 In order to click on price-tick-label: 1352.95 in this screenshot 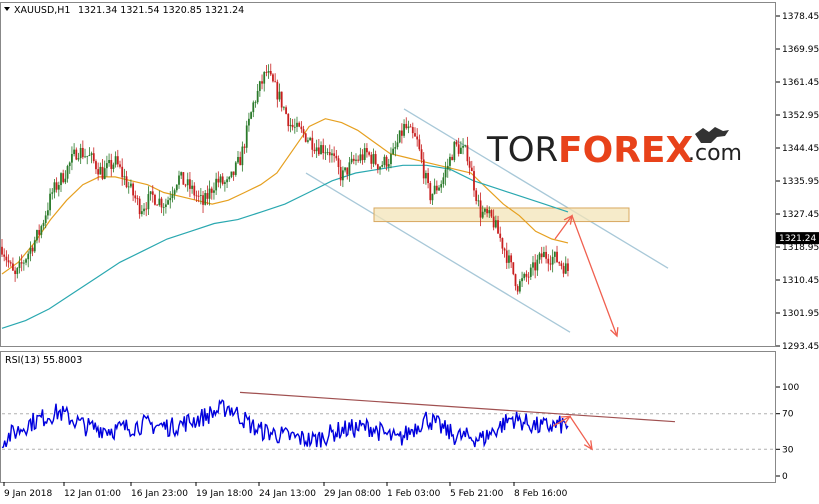, I will do `click(800, 116)`.